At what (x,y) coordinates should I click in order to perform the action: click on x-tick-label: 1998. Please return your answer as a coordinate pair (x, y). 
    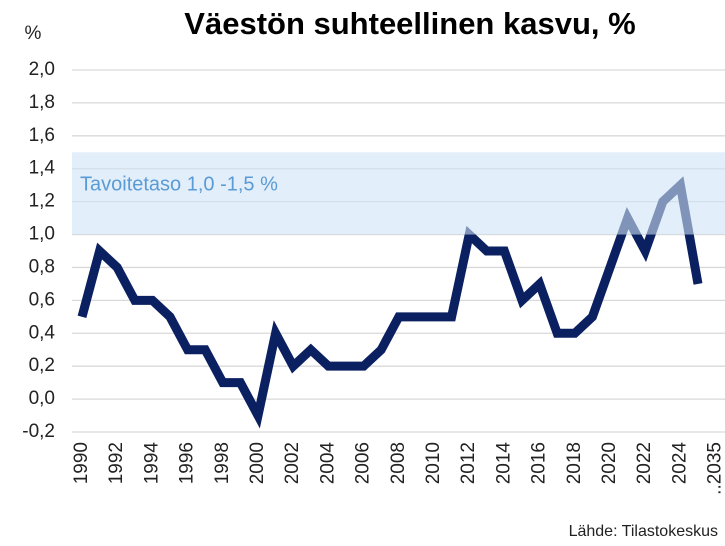
    Looking at the image, I should click on (222, 463).